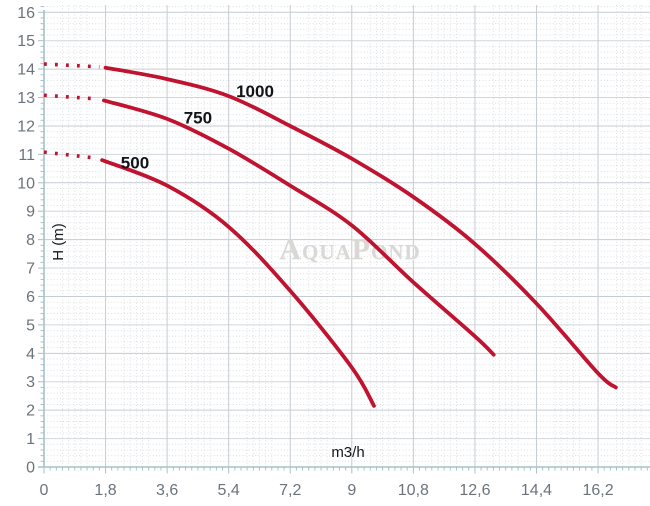  Describe the element at coordinates (30, 212) in the screenshot. I see `y-tick-label: 9` at that location.